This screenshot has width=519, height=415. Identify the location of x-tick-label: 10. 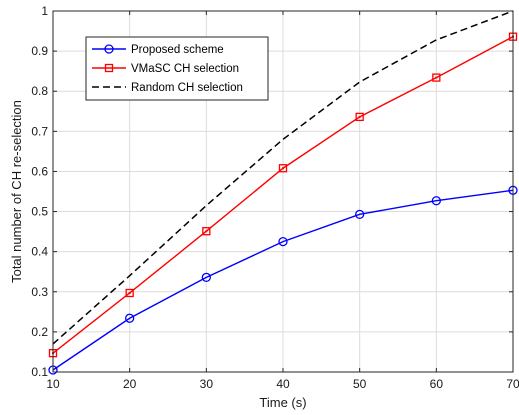
(53, 384).